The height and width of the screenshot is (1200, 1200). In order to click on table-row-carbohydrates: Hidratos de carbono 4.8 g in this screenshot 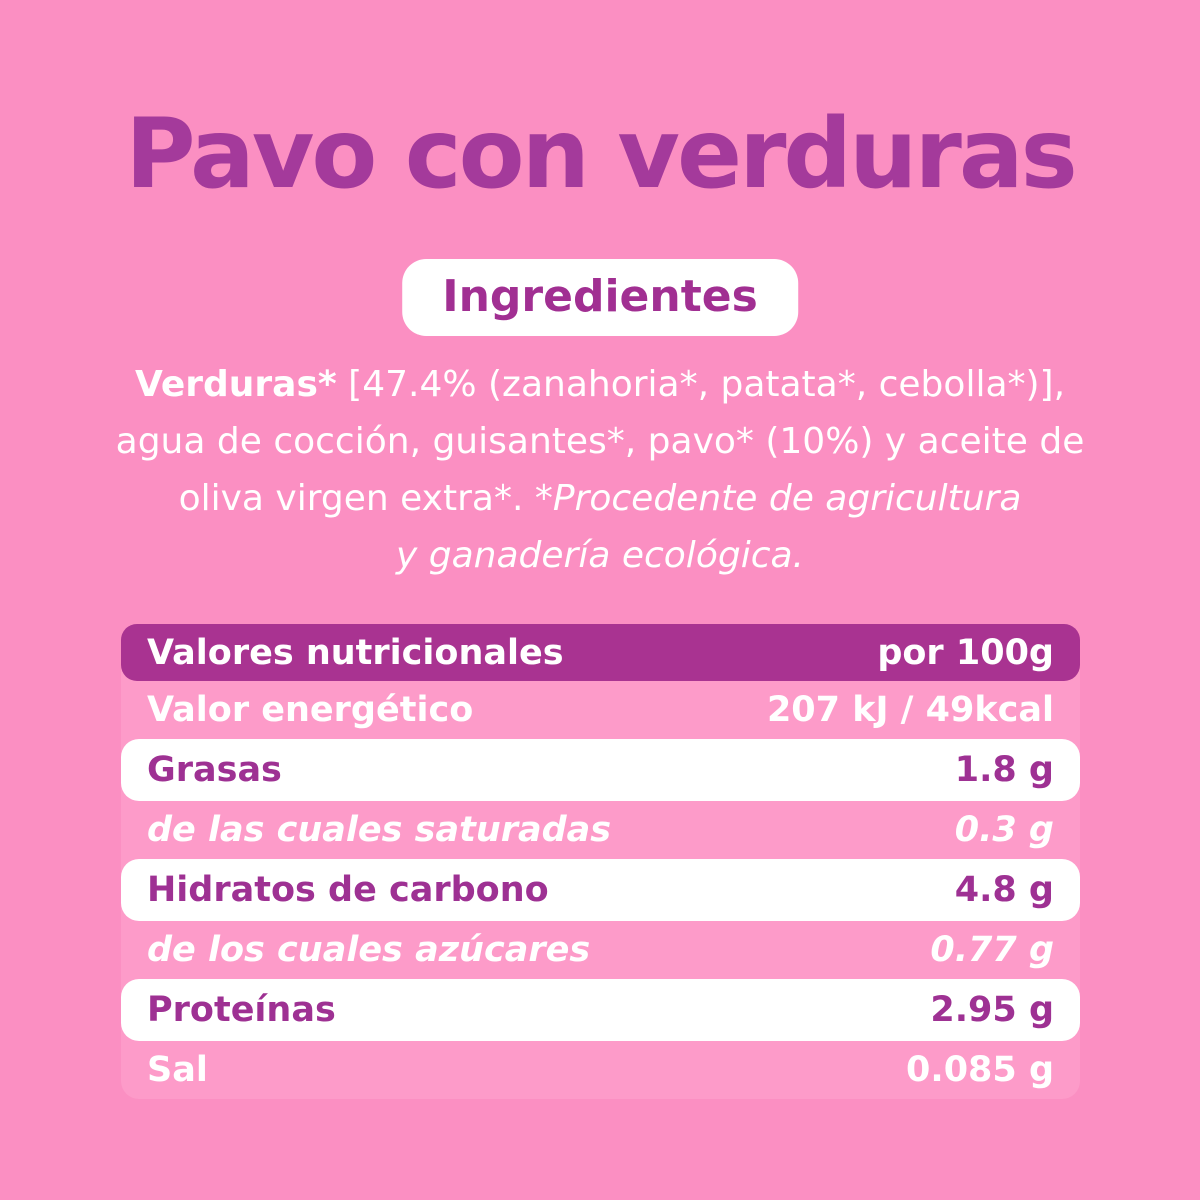, I will do `click(600, 890)`.